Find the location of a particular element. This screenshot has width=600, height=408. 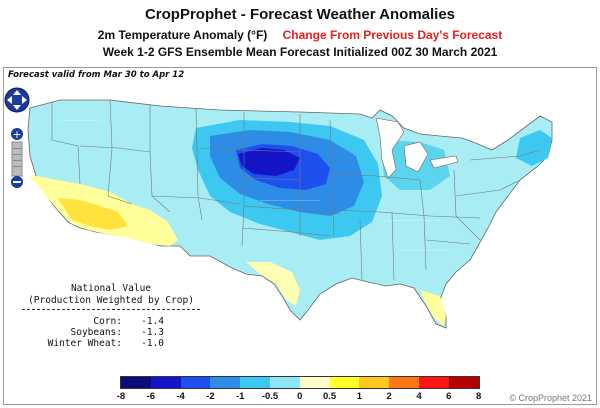

soybeans-label: Soybeans: is located at coordinates (96, 332).